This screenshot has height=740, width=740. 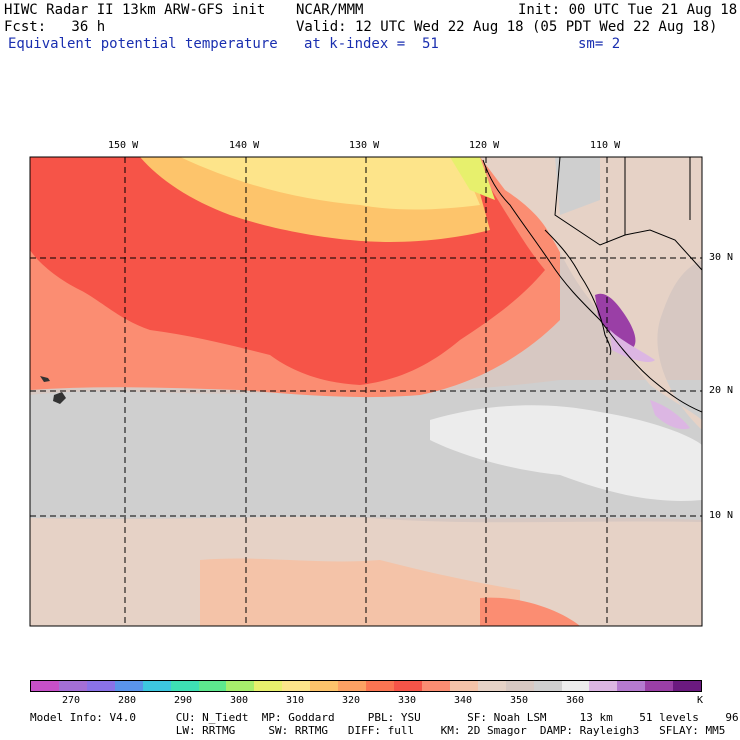 What do you see at coordinates (295, 700) in the screenshot?
I see `colorbar-tick-label: 310` at bounding box center [295, 700].